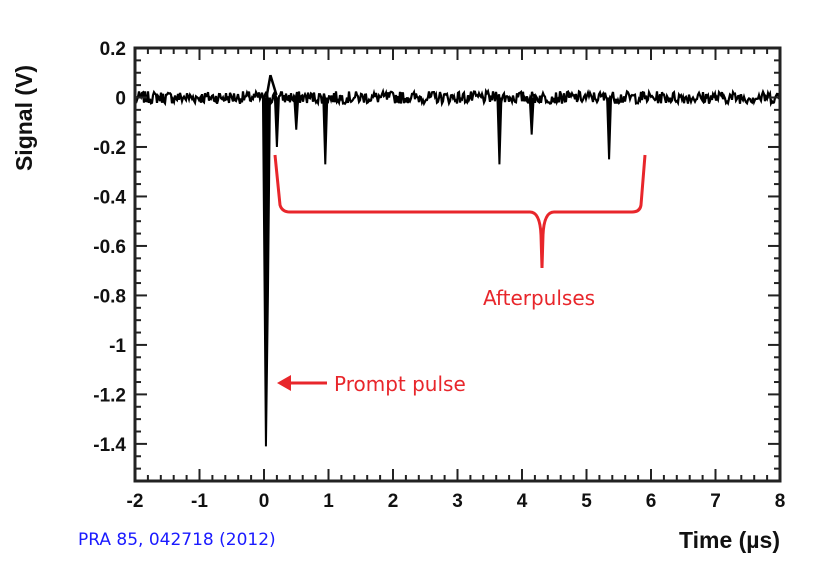 The height and width of the screenshot is (579, 824). What do you see at coordinates (328, 501) in the screenshot?
I see `x-tick-label: 1` at bounding box center [328, 501].